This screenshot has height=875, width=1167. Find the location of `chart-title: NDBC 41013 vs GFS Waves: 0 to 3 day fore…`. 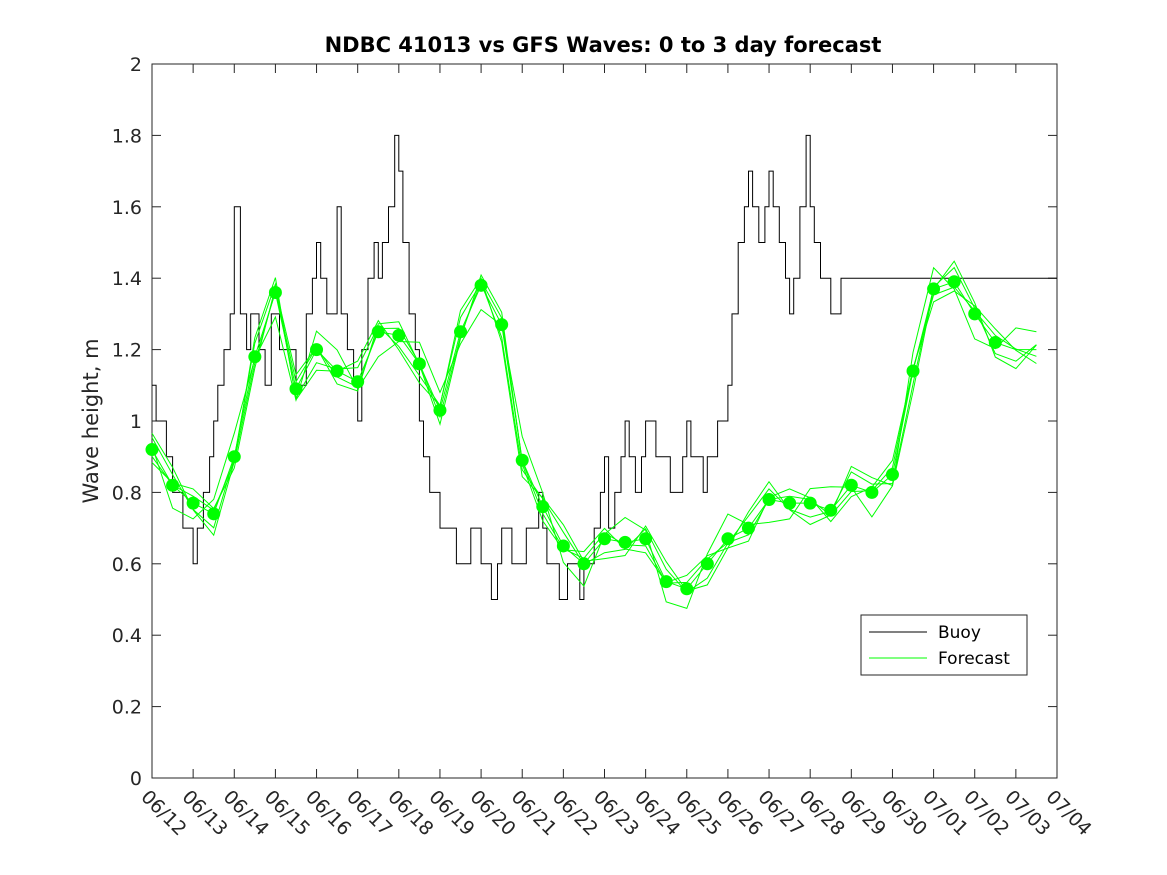

chart-title: NDBC 41013 vs GFS Waves: 0 to 3 day fore… is located at coordinates (603, 45).